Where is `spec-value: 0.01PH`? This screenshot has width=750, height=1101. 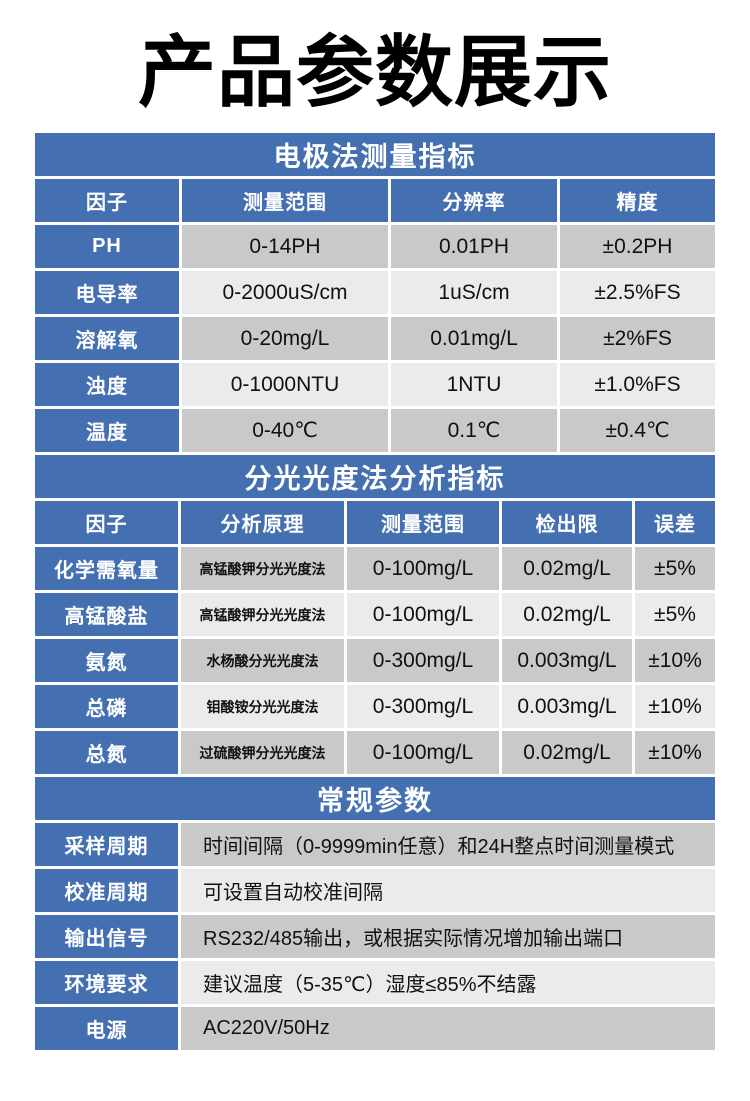 spec-value: 0.01PH is located at coordinates (474, 246).